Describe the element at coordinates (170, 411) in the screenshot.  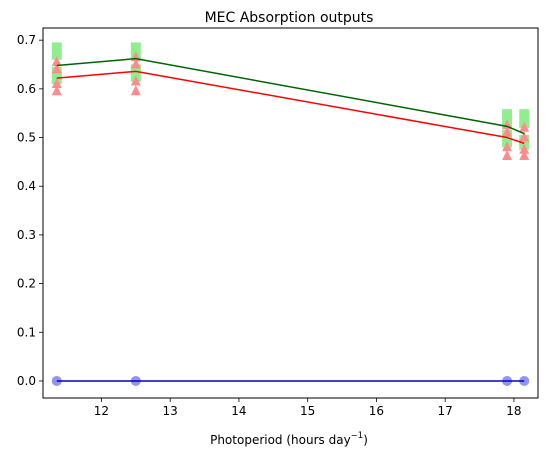
I see `x-tick-label: 13` at that location.